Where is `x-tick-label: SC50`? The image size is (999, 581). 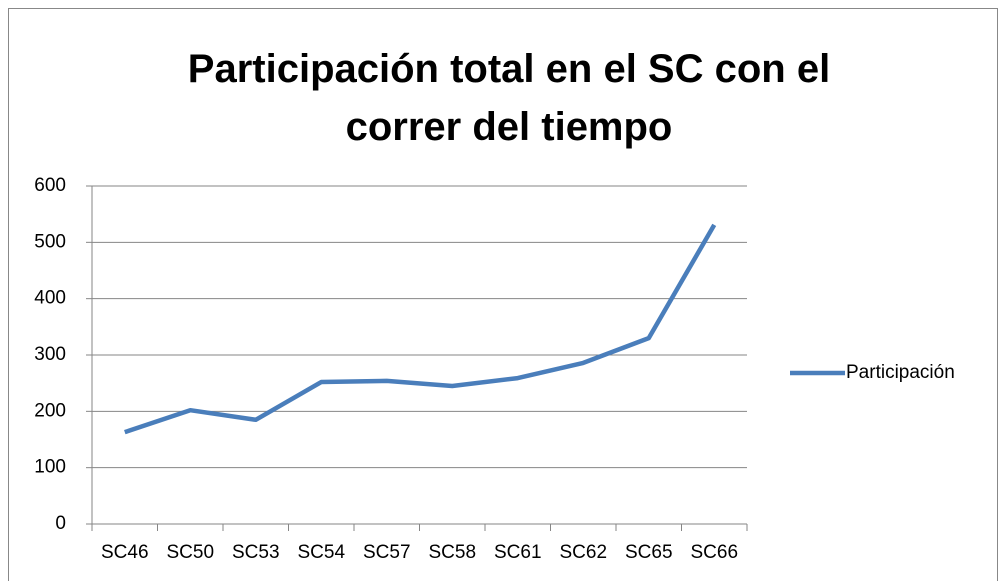
x-tick-label: SC50 is located at coordinates (190, 552).